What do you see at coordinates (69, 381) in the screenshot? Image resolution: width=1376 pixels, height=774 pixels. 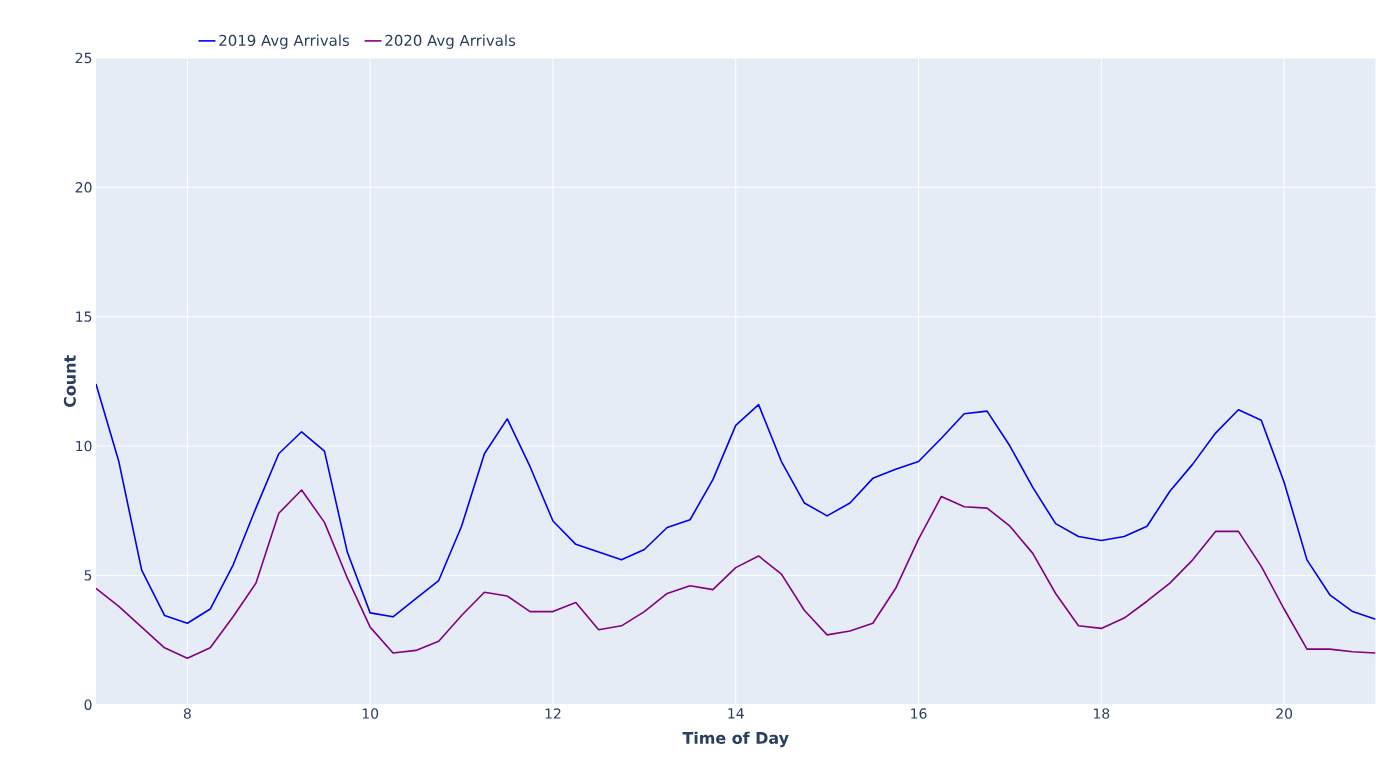 I see `y-axis-title: Count` at bounding box center [69, 381].